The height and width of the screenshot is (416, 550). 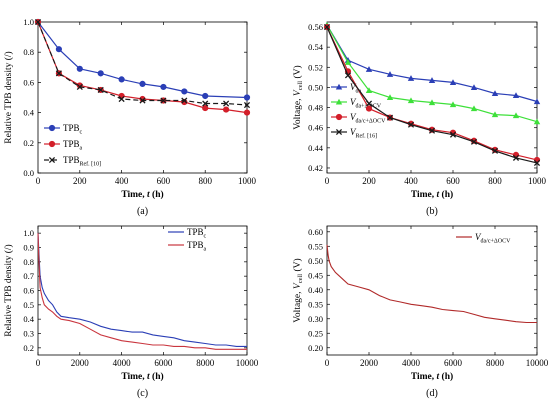 I want to click on x-tick-label: 6000, so click(x=453, y=363).